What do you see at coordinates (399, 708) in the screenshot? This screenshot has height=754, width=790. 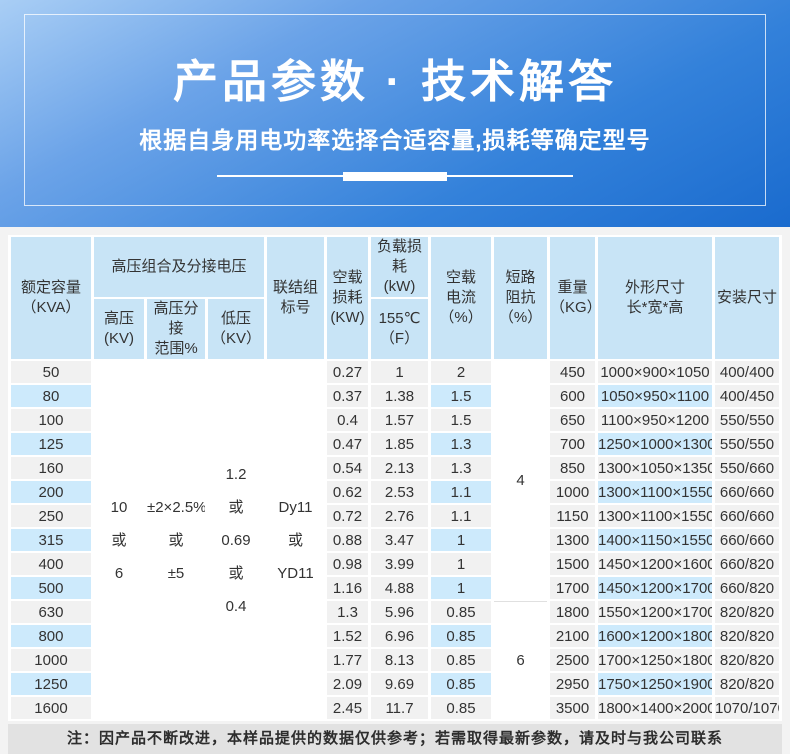 I see `cell-load-loss: 11.7` at bounding box center [399, 708].